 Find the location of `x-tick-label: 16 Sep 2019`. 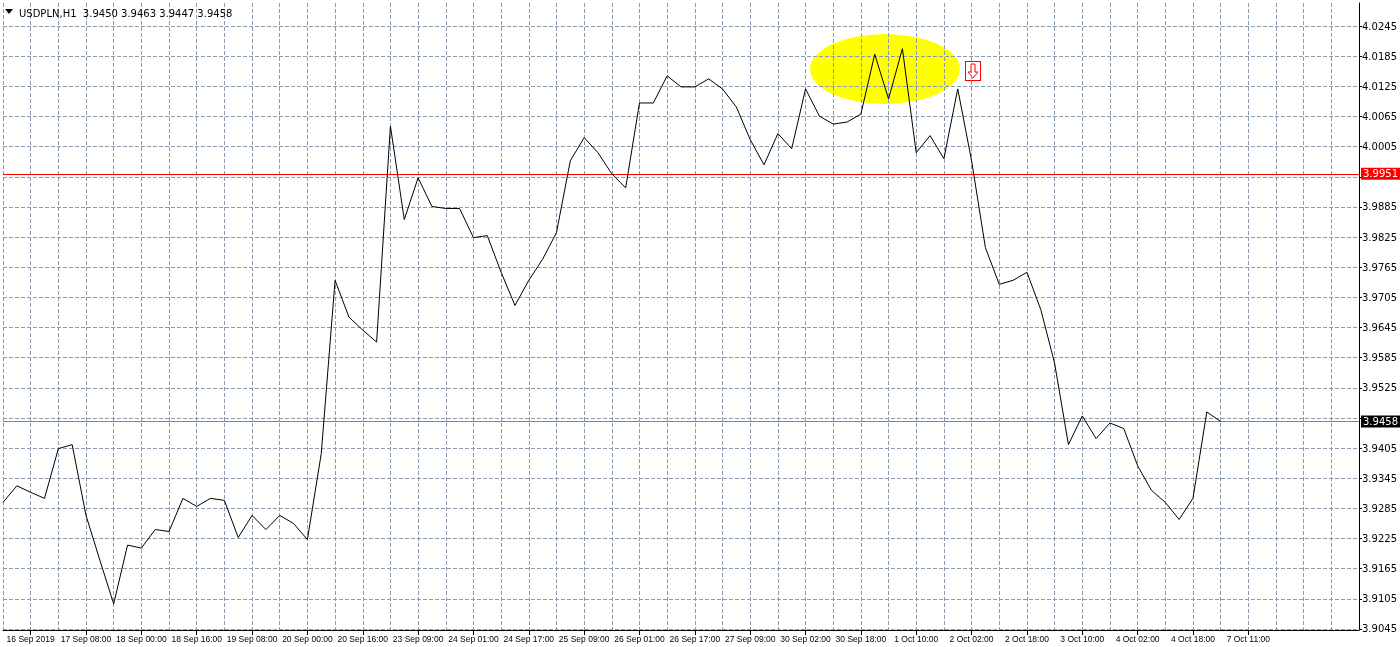

x-tick-label: 16 Sep 2019 is located at coordinates (31, 638).